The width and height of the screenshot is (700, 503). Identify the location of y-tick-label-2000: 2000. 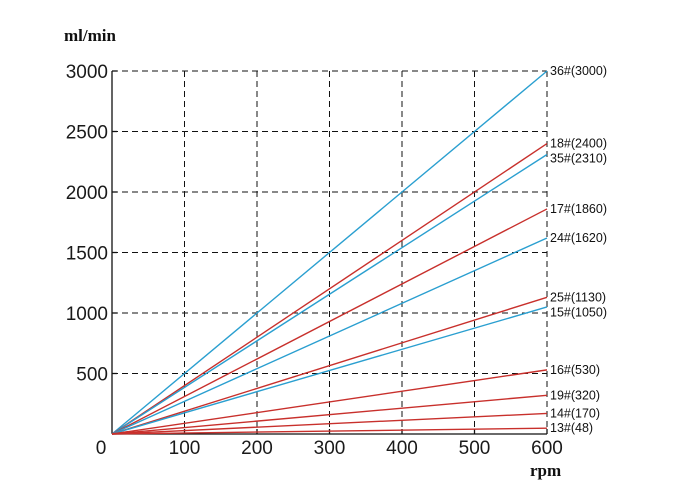
(87, 193).